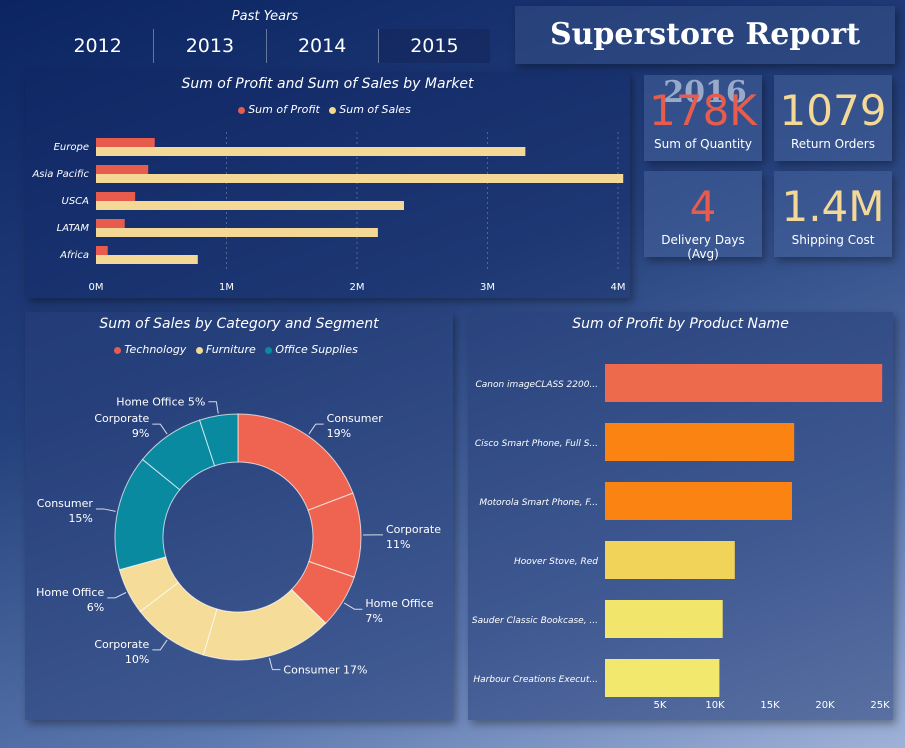 The height and width of the screenshot is (748, 905). What do you see at coordinates (140, 433) in the screenshot?
I see `slice-label: 9%` at bounding box center [140, 433].